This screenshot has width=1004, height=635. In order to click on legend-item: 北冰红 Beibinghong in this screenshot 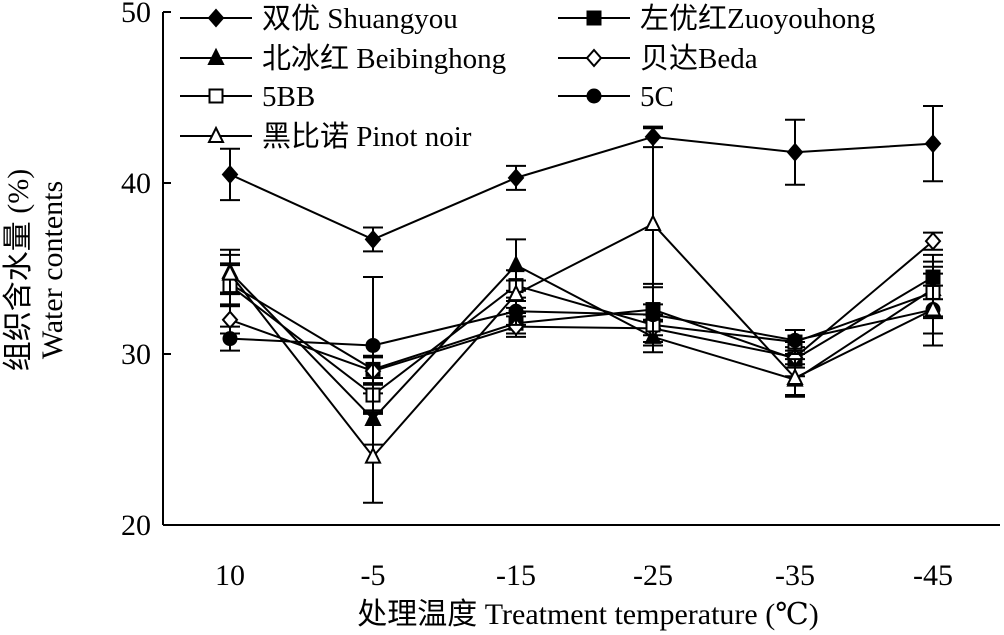, I will do `click(343, 58)`.